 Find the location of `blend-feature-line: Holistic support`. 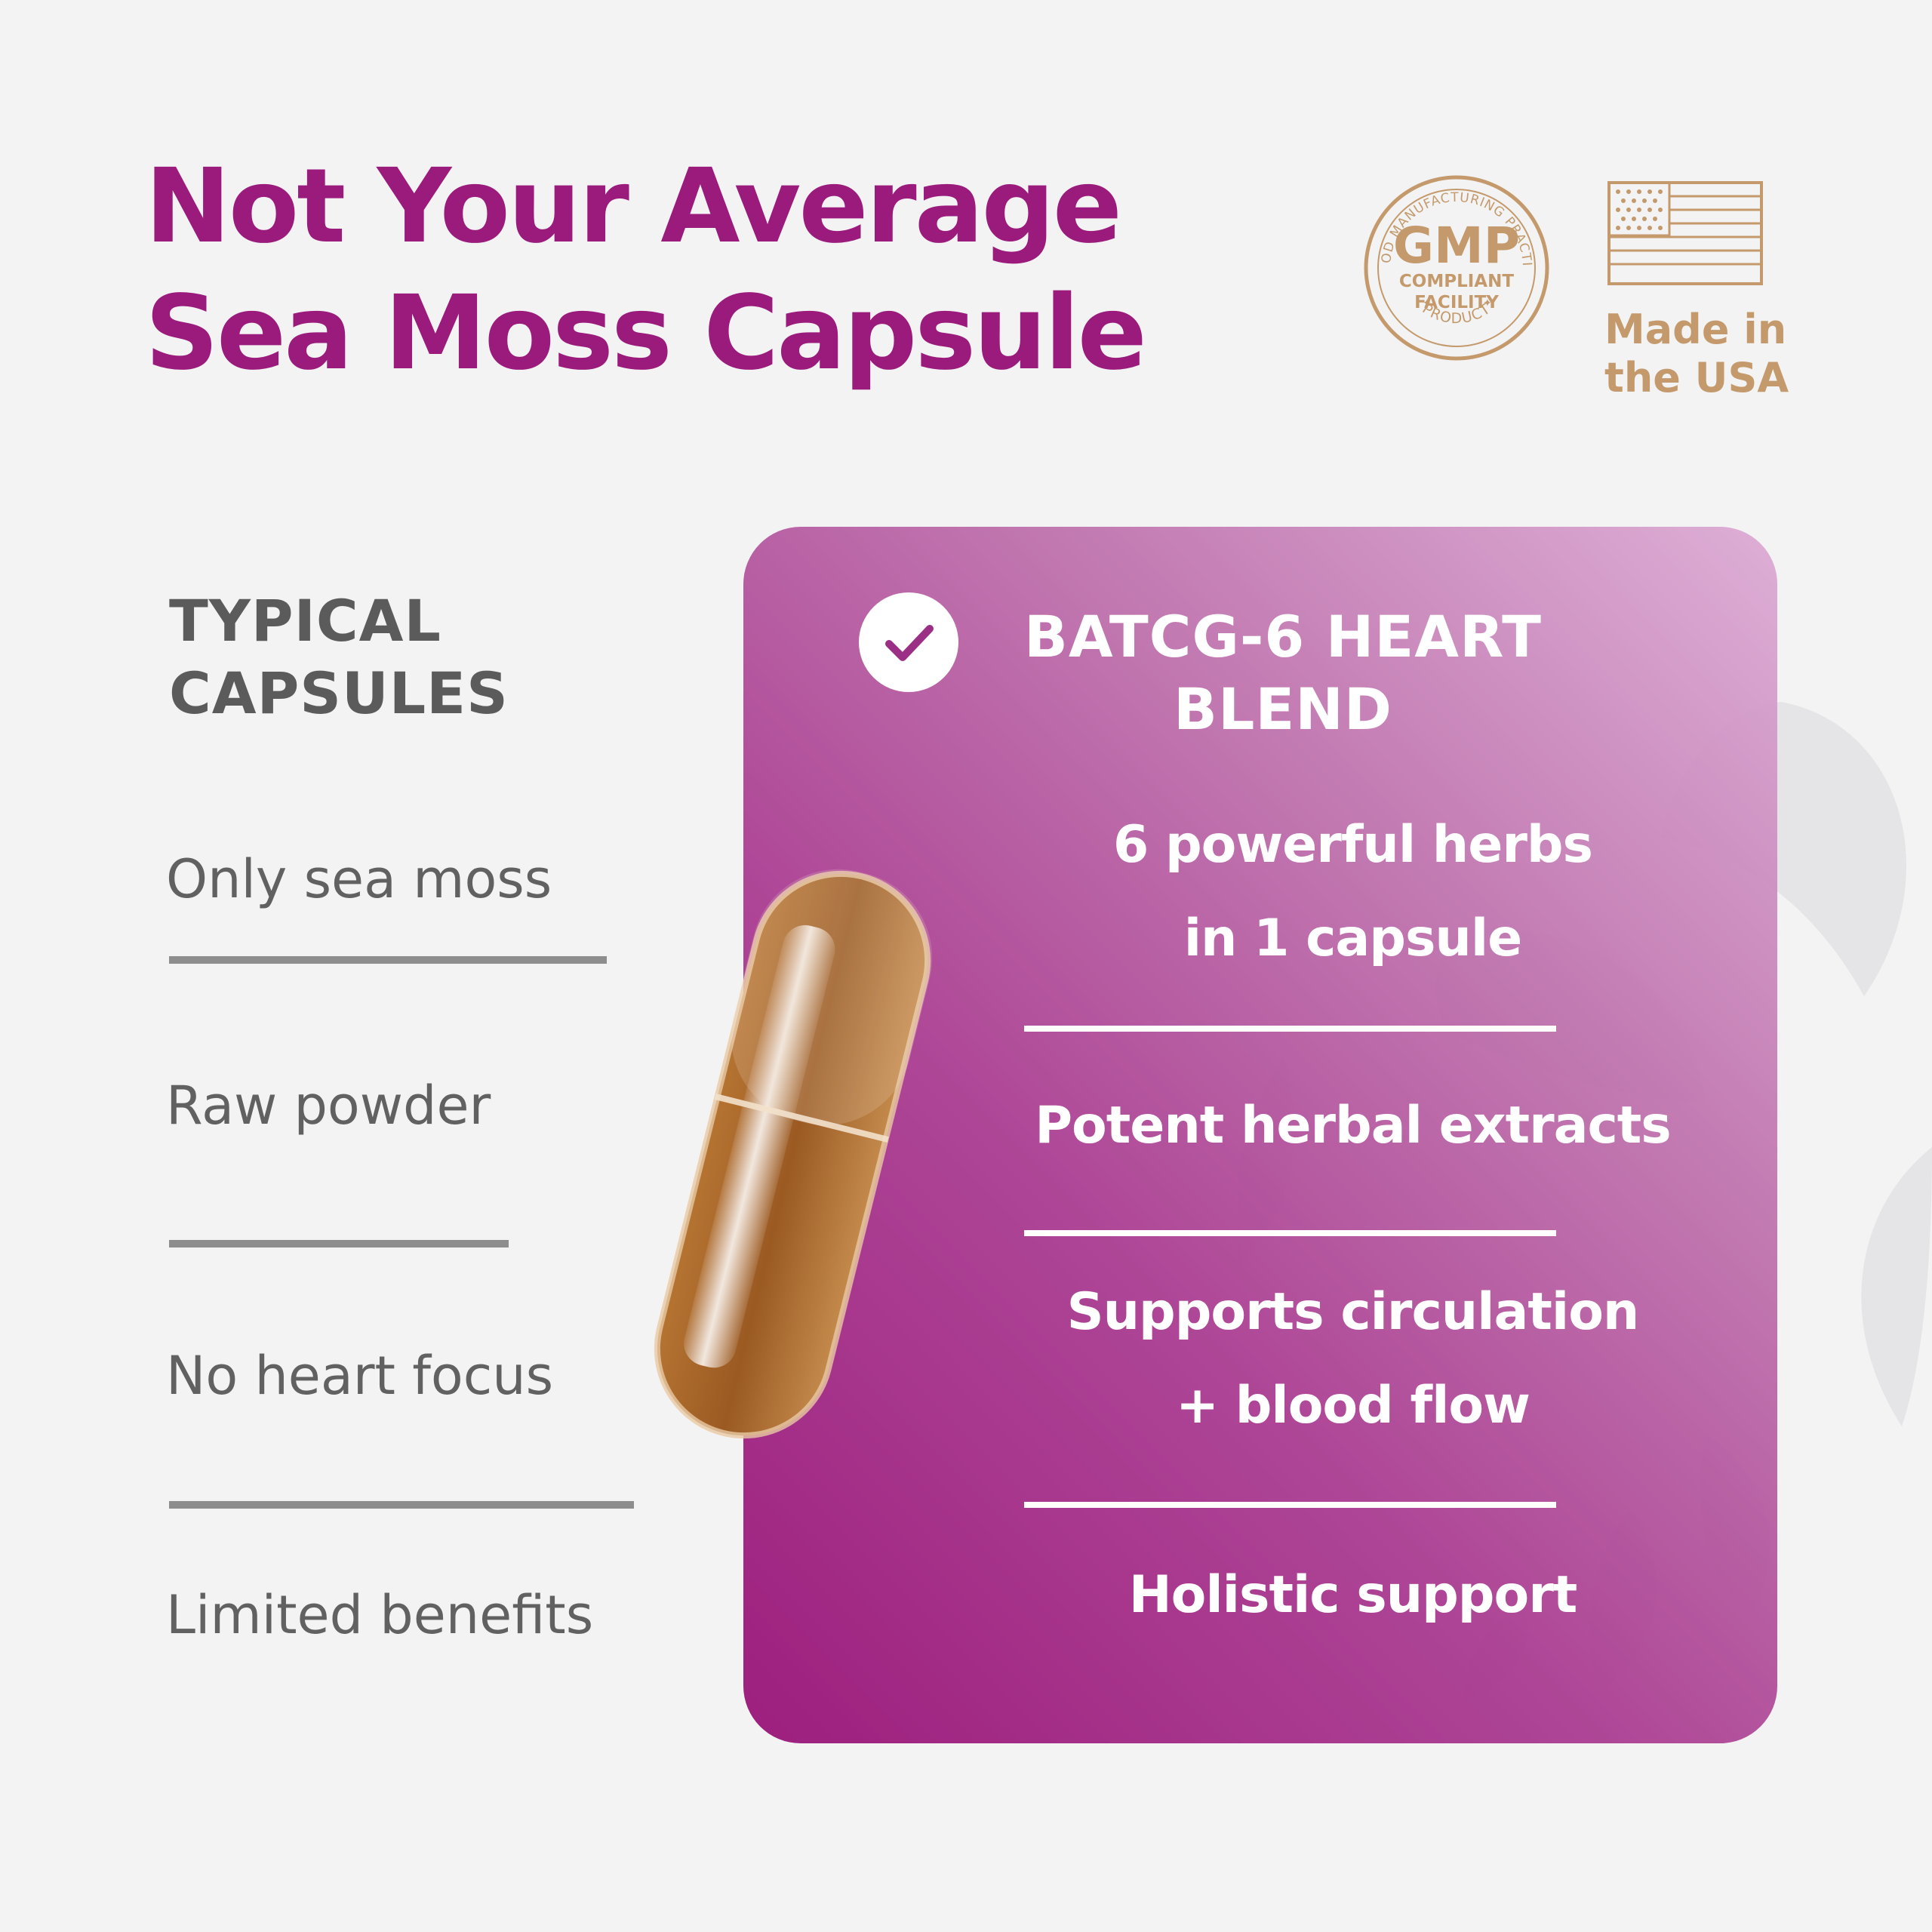

blend-feature-line: Holistic support is located at coordinates (1353, 1595).